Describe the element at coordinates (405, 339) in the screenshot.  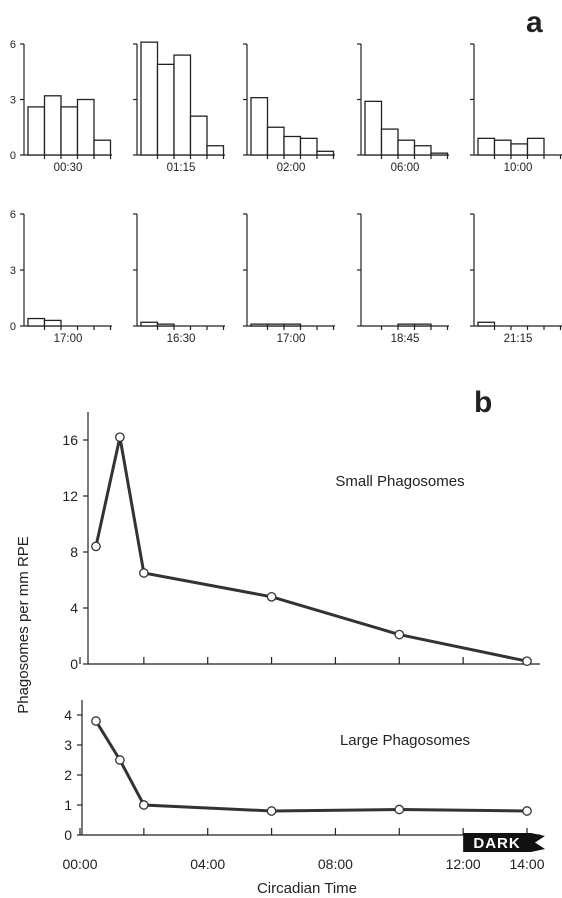
I see `histogram-time-label: 18:45` at that location.